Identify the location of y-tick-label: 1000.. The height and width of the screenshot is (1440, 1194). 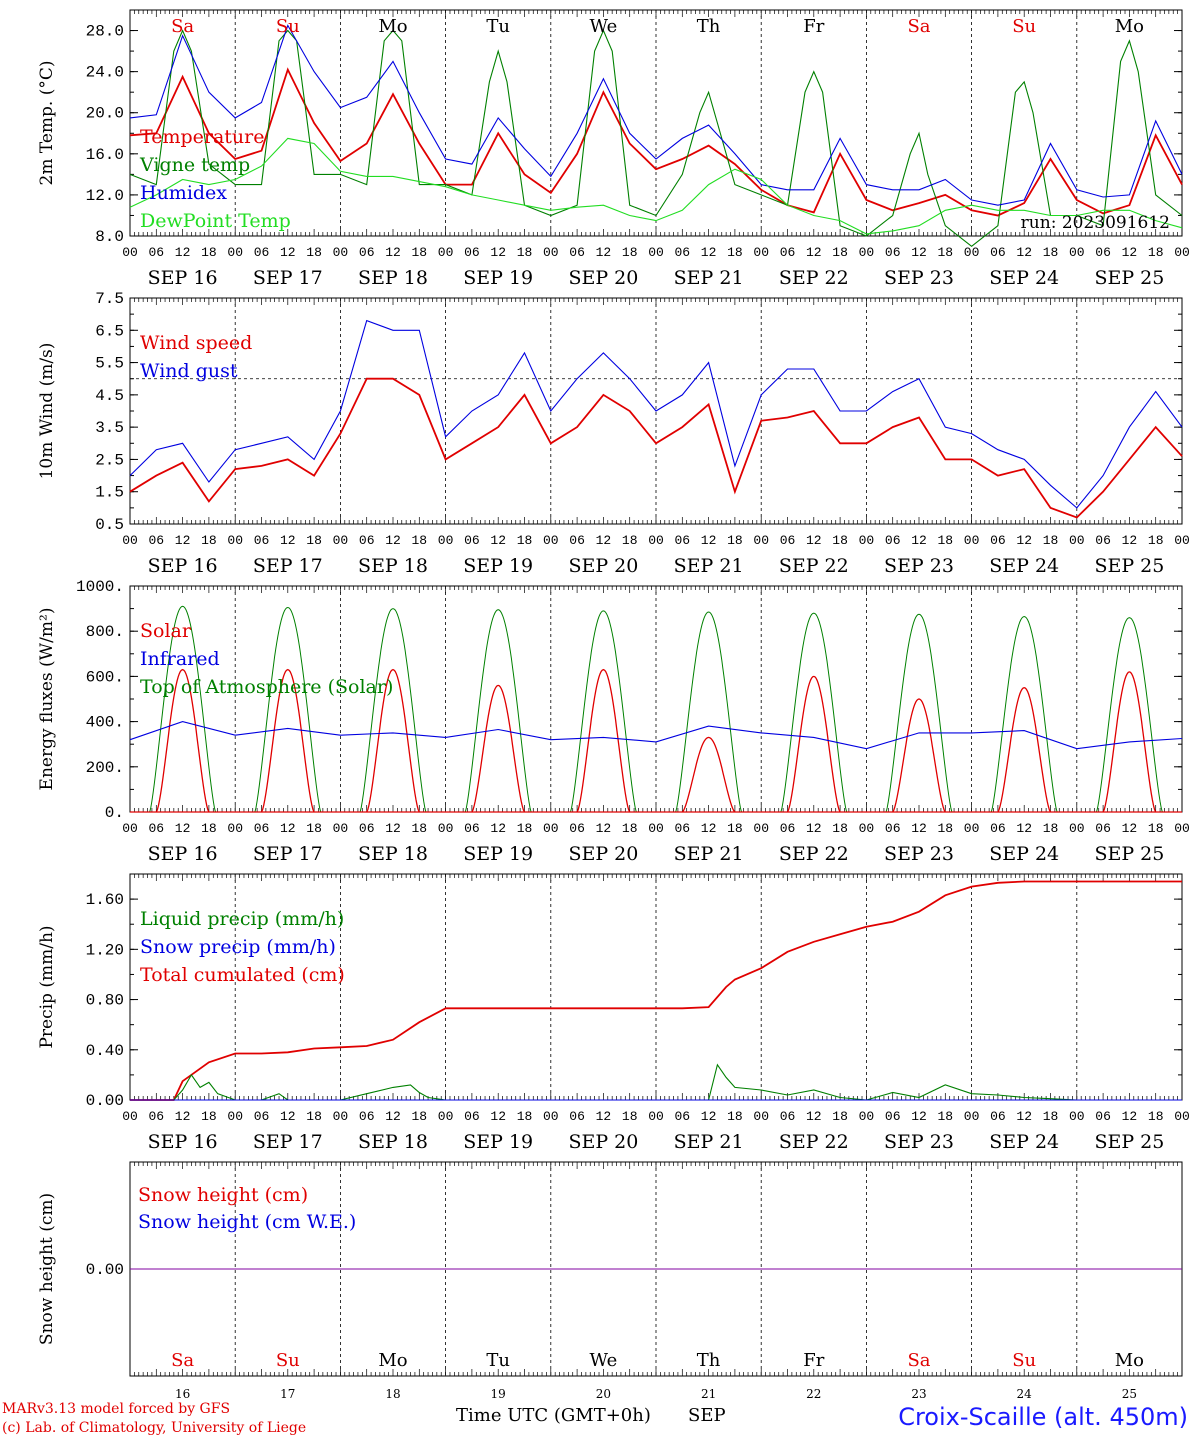
(100, 587).